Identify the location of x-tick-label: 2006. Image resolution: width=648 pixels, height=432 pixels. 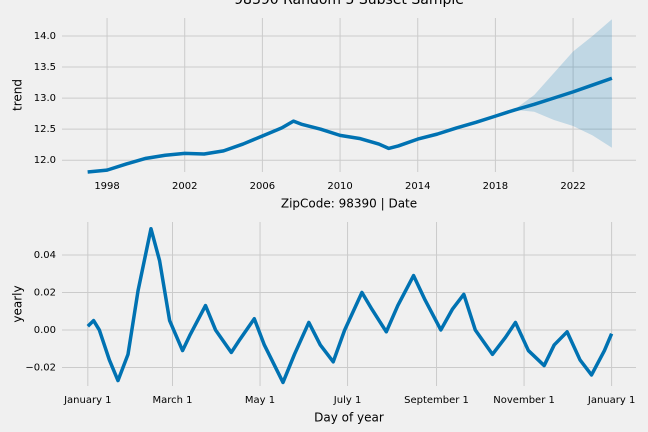
(262, 186).